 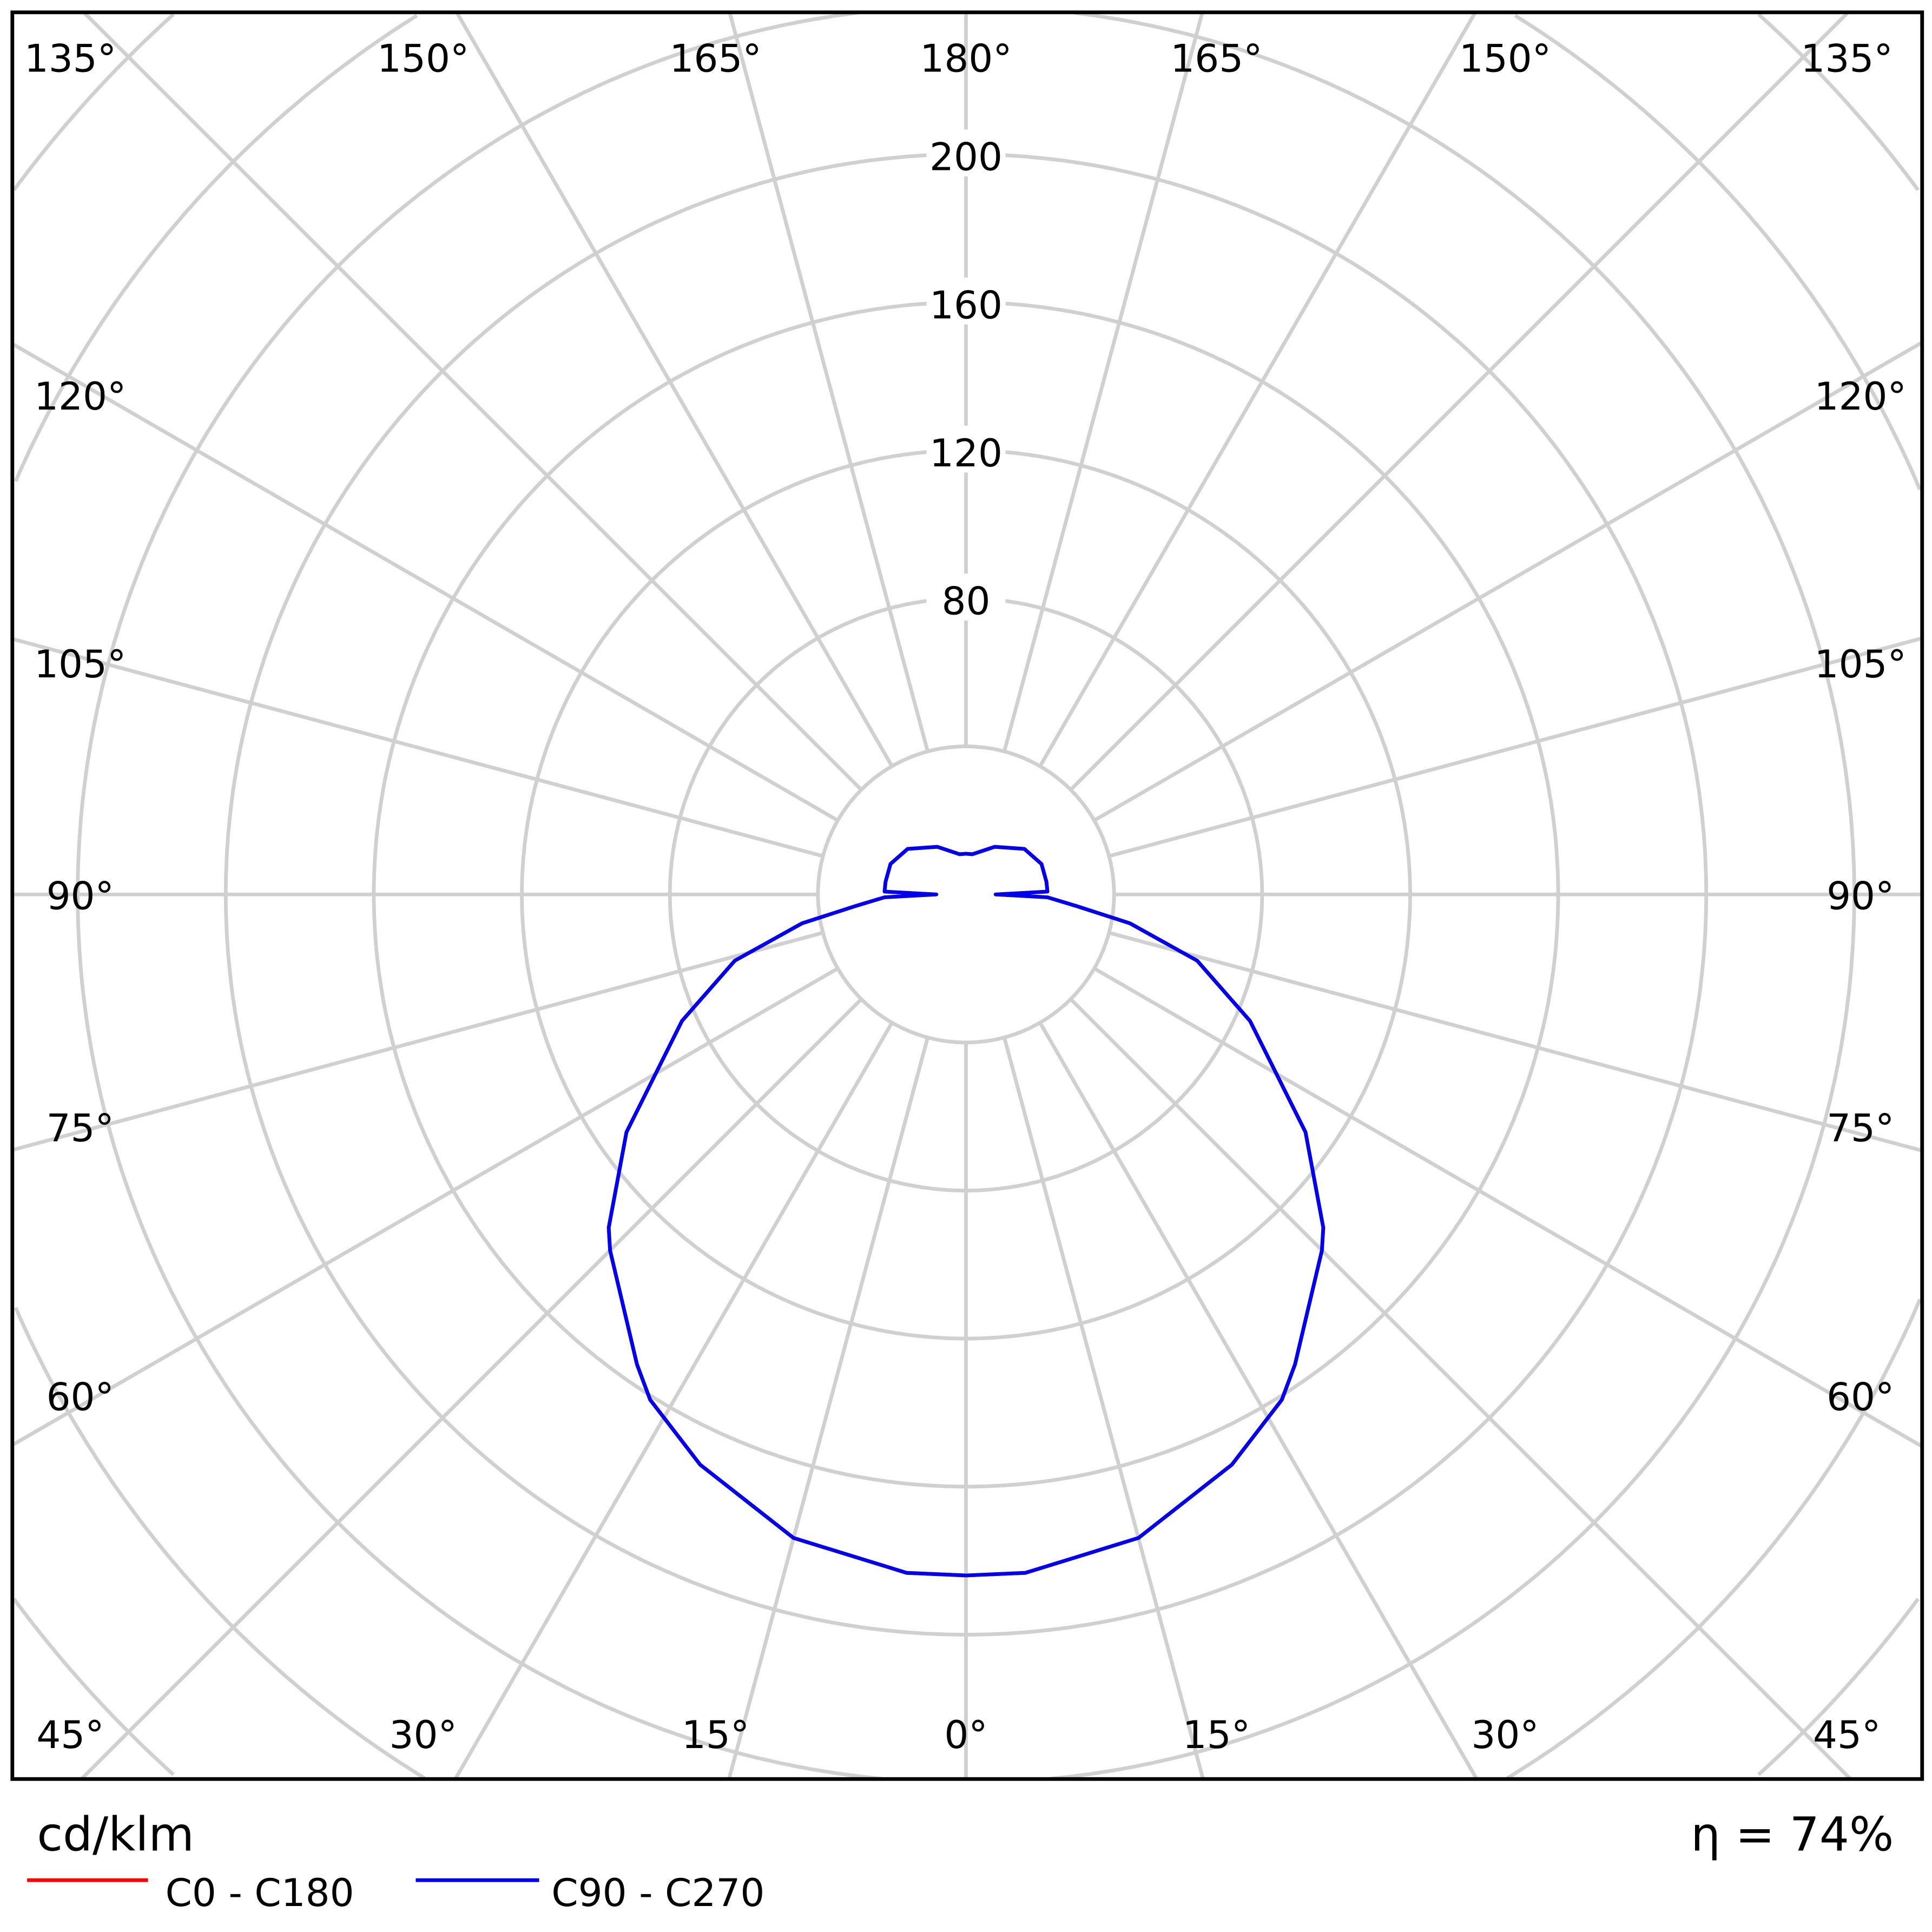 I want to click on angle-label-right: 90°, so click(x=1860, y=896).